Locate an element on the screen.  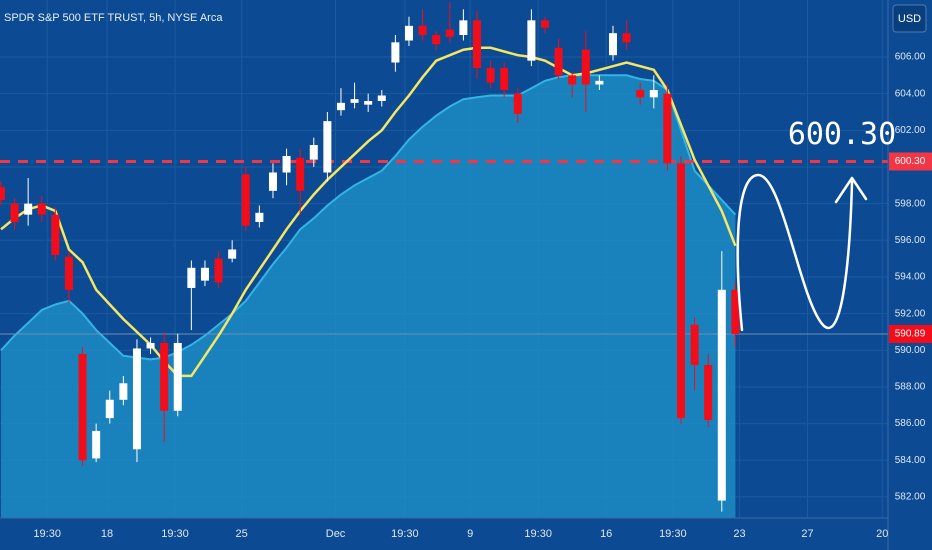
y-tick-label: 590.00 is located at coordinates (910, 350).